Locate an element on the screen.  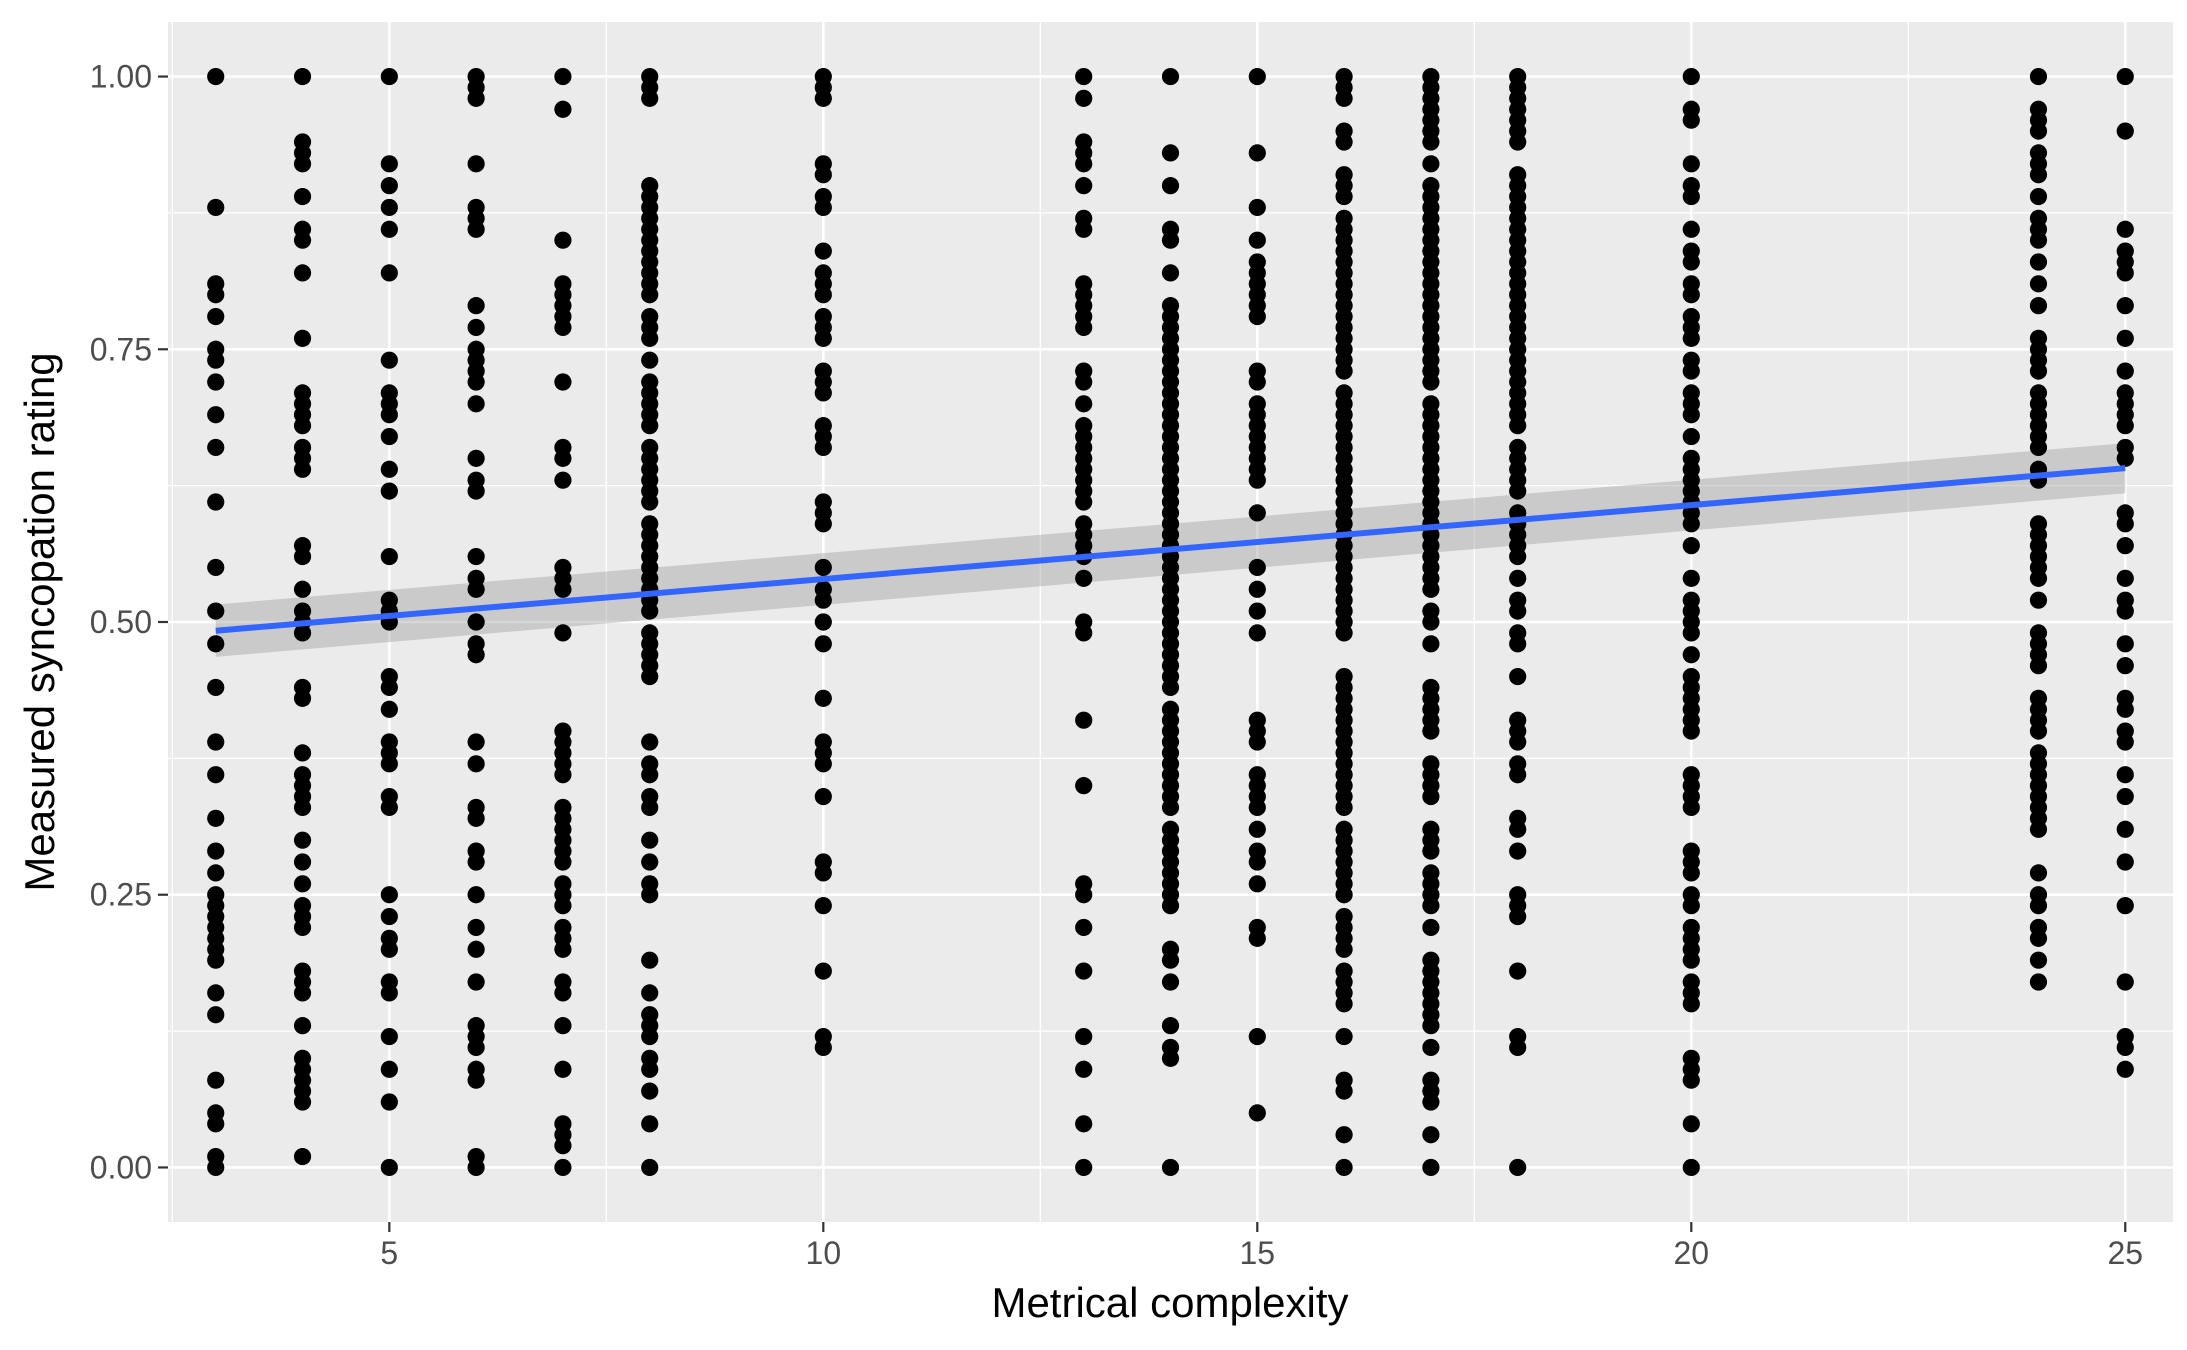
x-tick-label: 10 is located at coordinates (824, 1253).